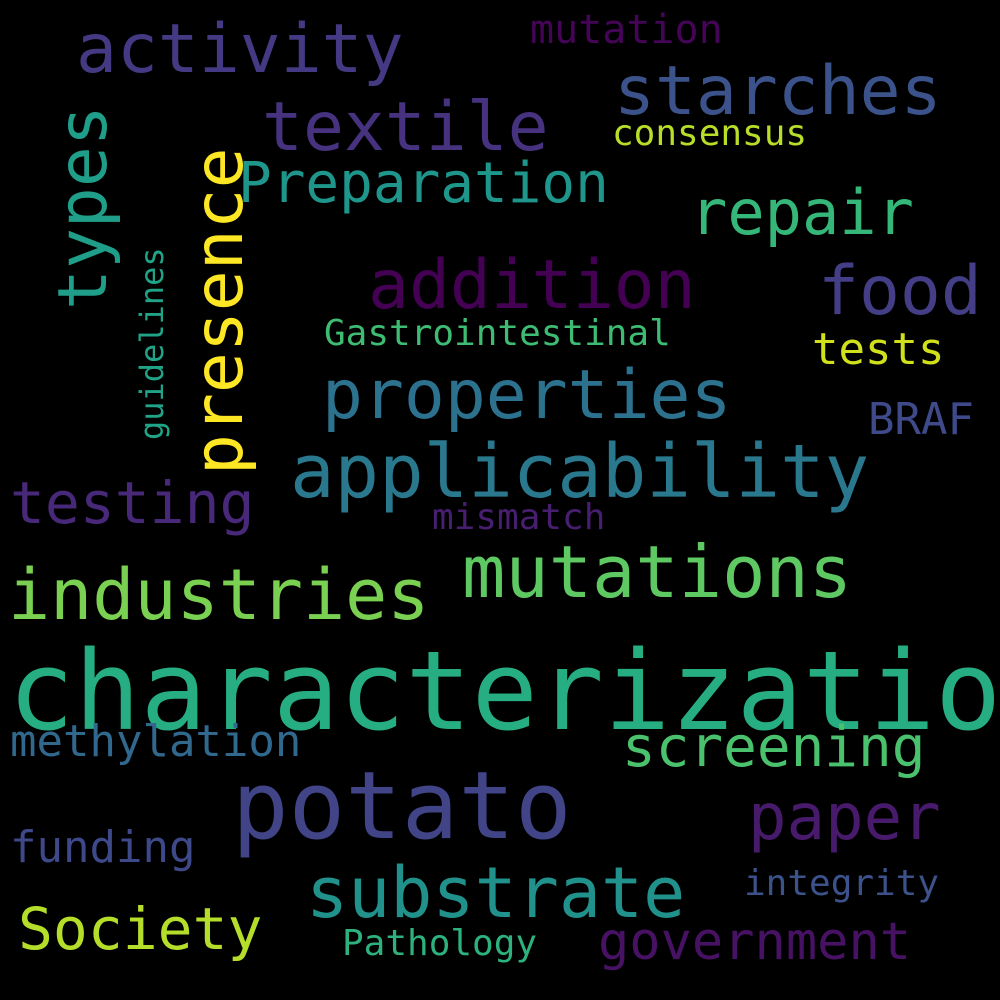 Image resolution: width=1000 pixels, height=1000 pixels. What do you see at coordinates (152, 343) in the screenshot?
I see `word-guidelines: guidelines` at bounding box center [152, 343].